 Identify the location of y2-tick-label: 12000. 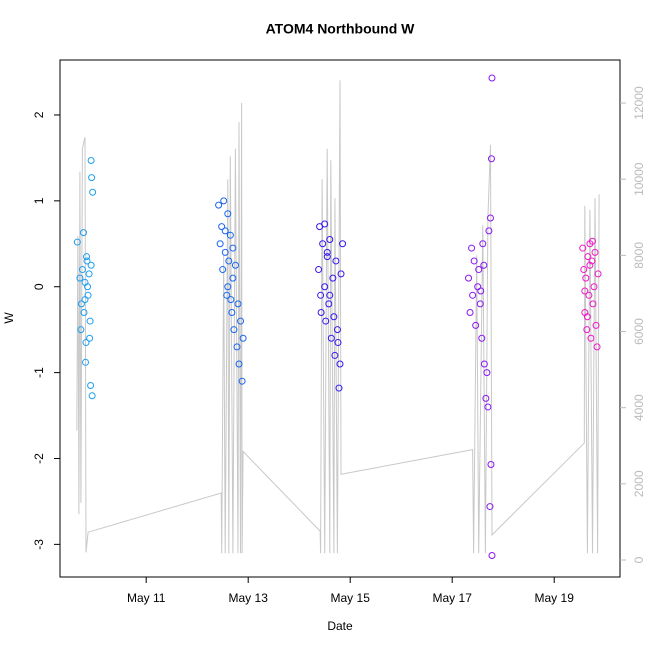
(639, 103).